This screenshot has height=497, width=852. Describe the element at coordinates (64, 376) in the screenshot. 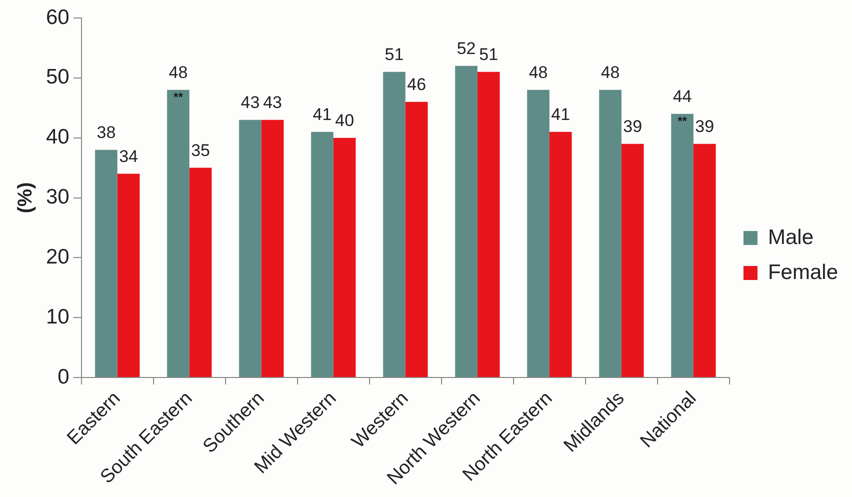

I see `y-tick-label: 0` at that location.